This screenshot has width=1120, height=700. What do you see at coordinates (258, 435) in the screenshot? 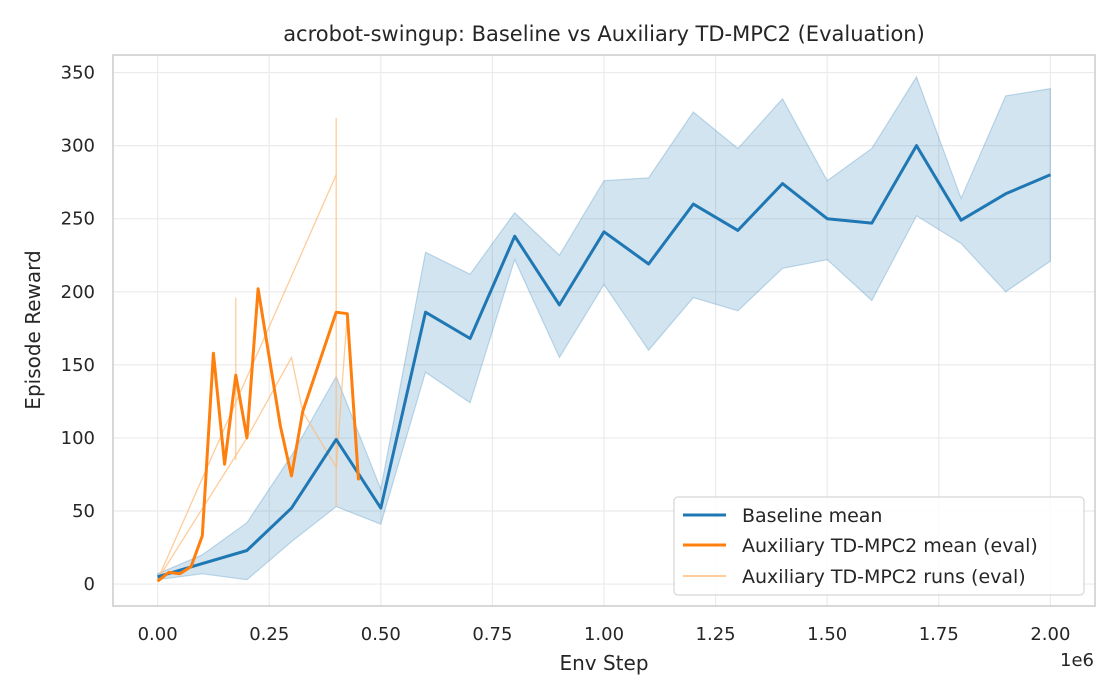
I see `aux-mean-line` at bounding box center [258, 435].